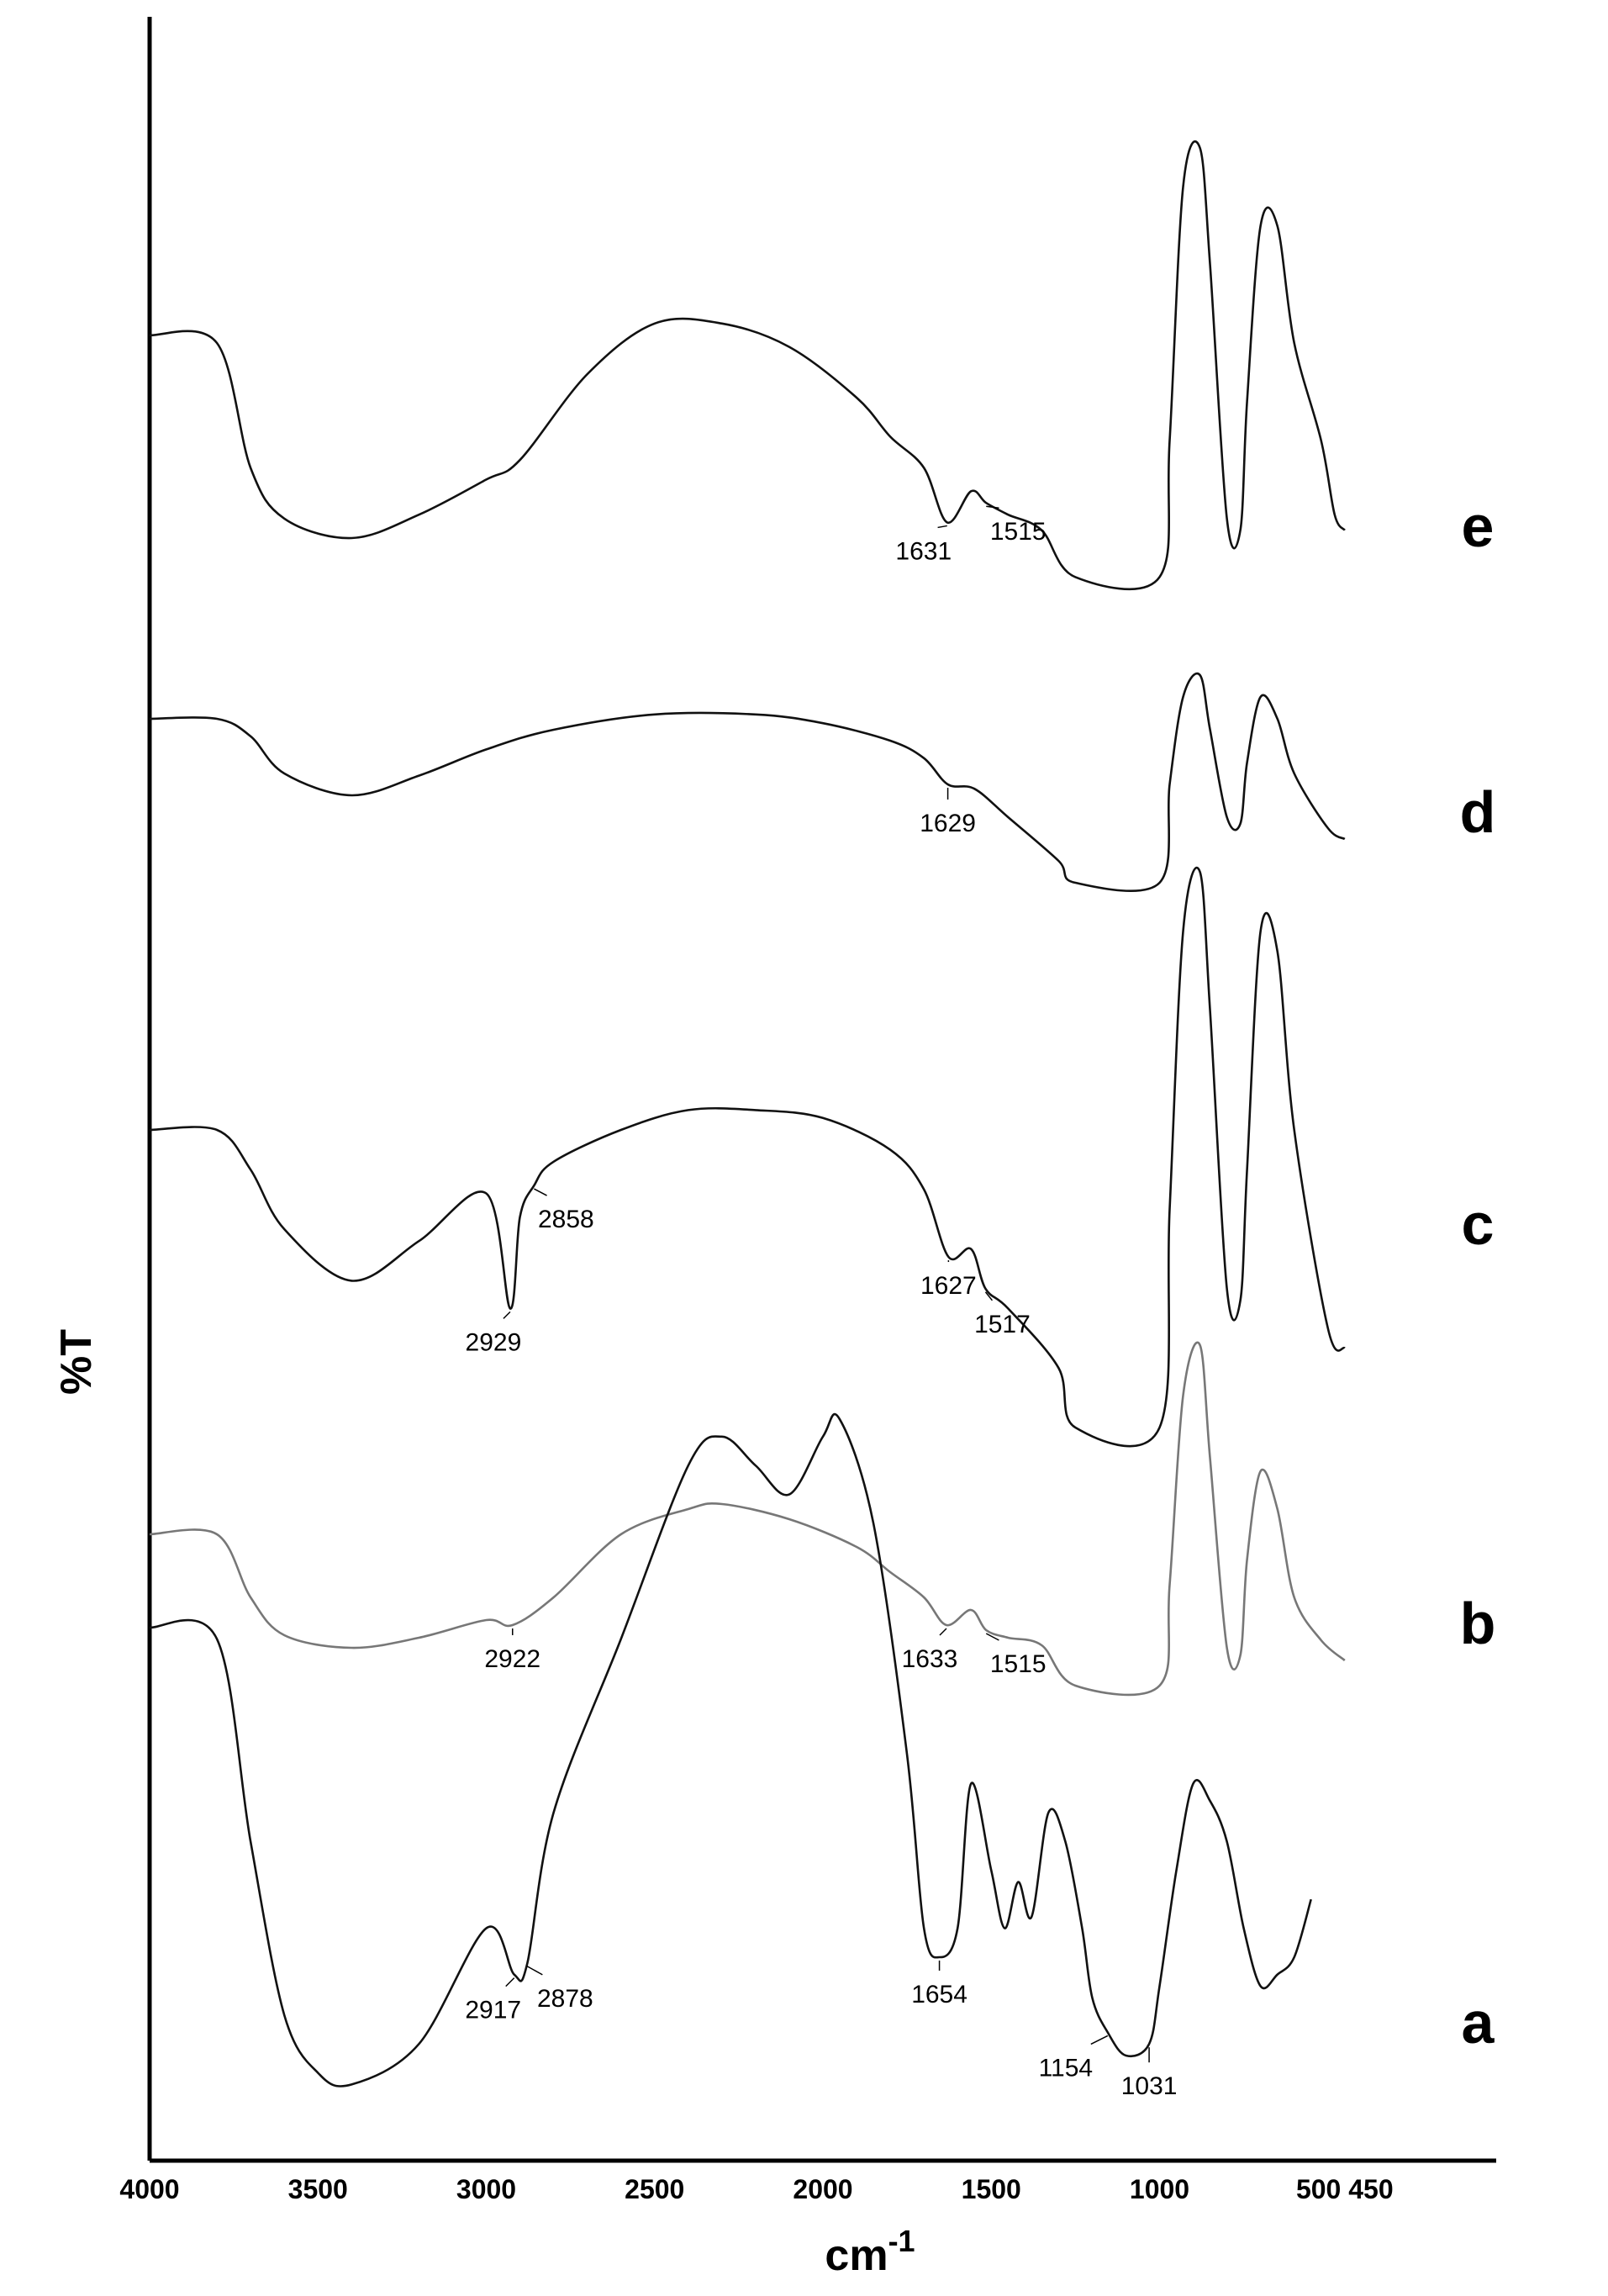  What do you see at coordinates (939, 1995) in the screenshot?
I see `annotation-label-1654: 1654` at bounding box center [939, 1995].